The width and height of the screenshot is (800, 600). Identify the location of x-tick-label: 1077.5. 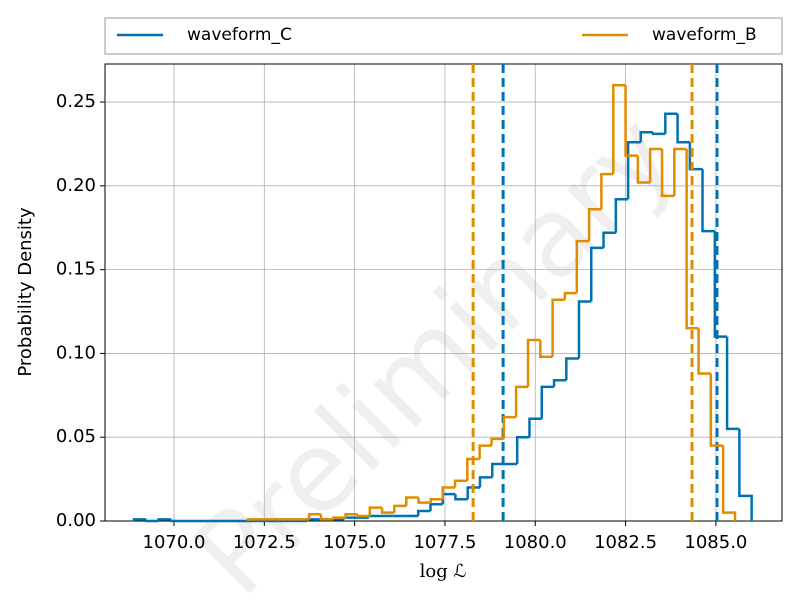
(444, 542).